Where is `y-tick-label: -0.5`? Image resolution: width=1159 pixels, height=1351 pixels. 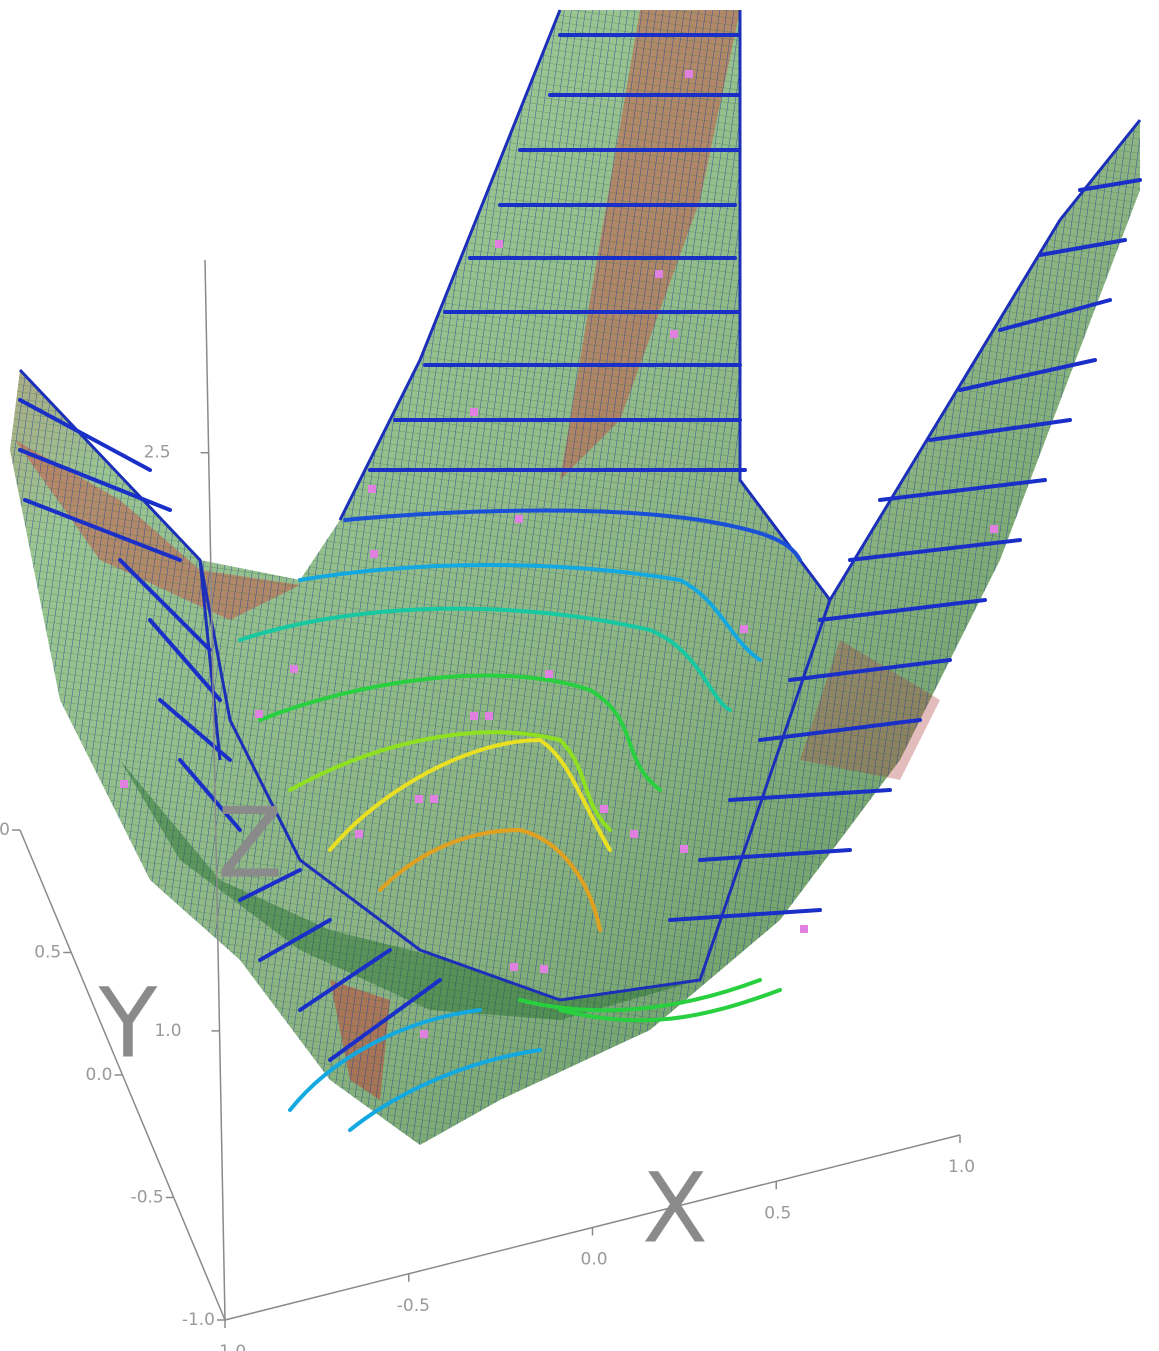 y-tick-label: -0.5 is located at coordinates (147, 1198).